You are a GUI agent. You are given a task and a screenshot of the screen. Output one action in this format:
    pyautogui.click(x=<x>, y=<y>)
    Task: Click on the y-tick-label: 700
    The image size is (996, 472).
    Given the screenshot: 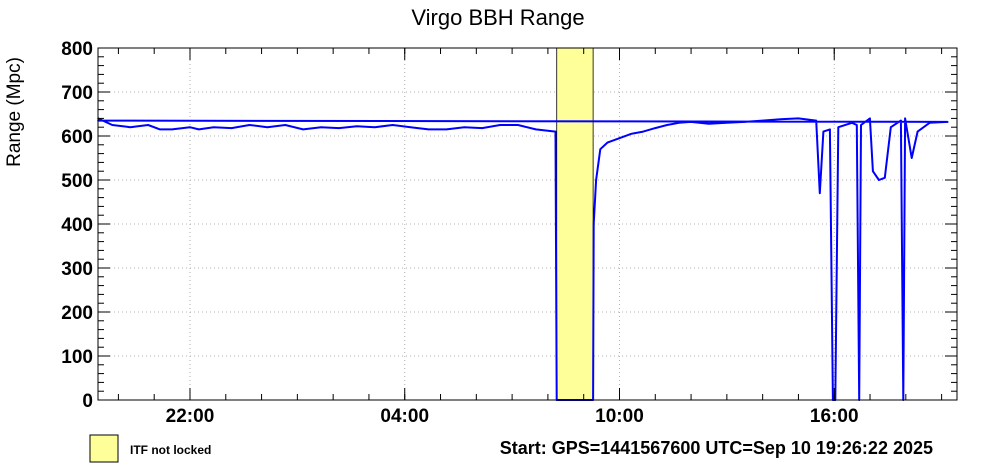 What is the action you would take?
    pyautogui.click(x=77, y=93)
    